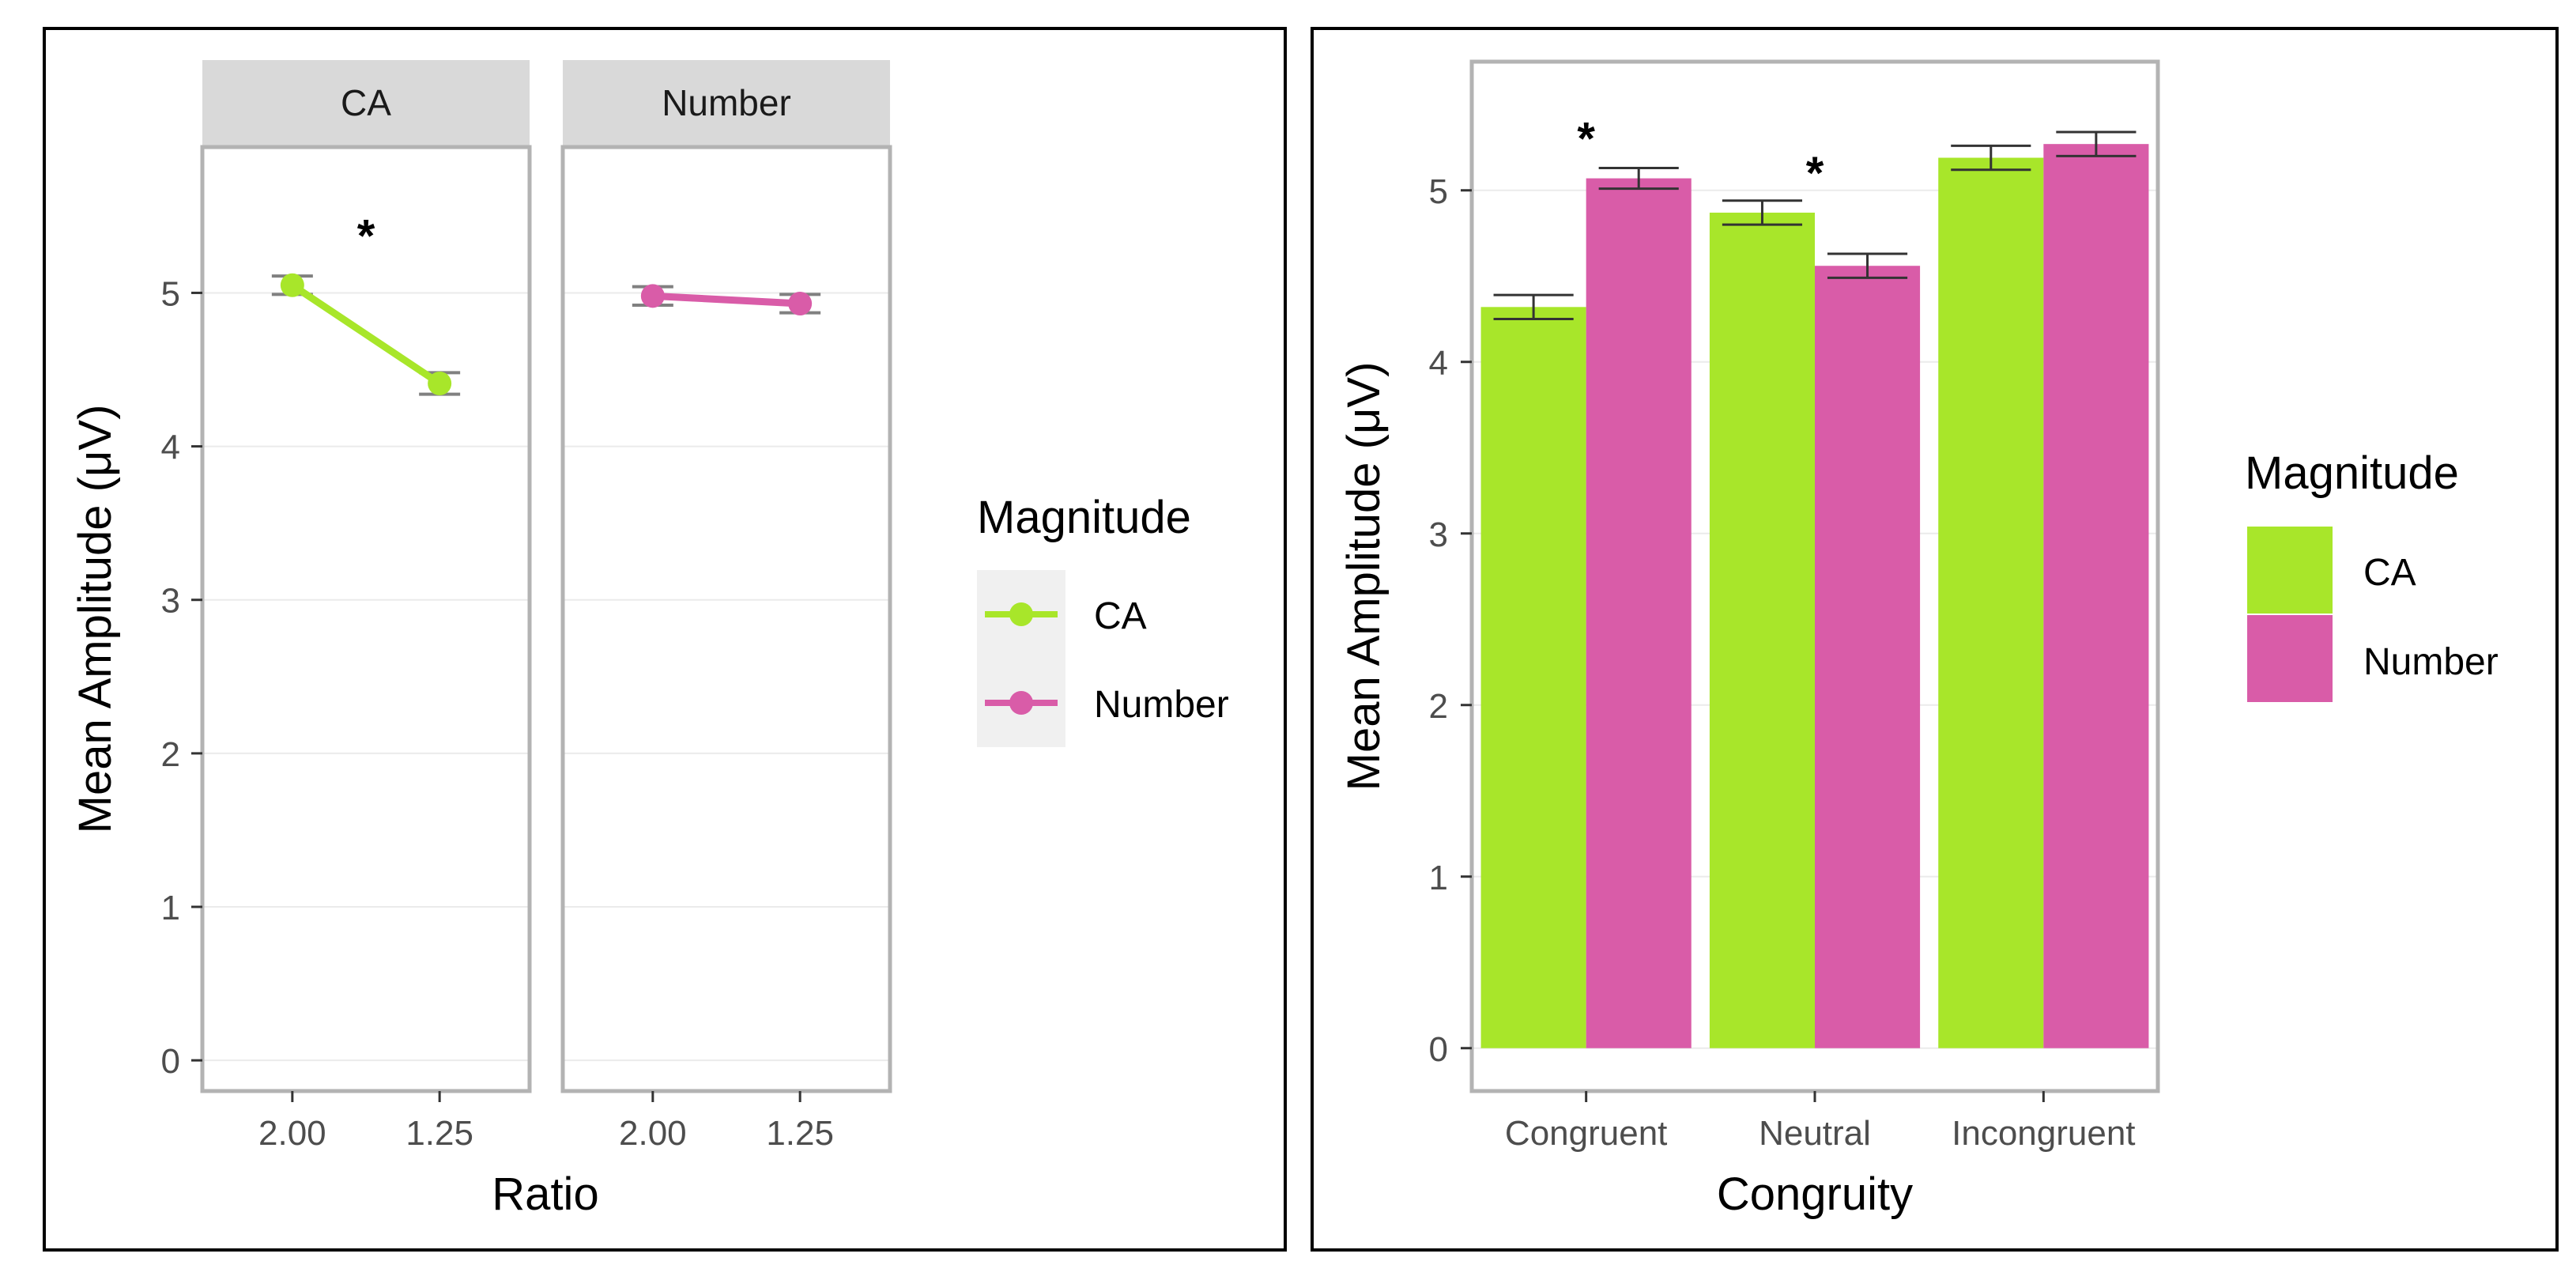 This screenshot has height=1280, width=2576. I want to click on legend-key-point-ca, so click(1021, 614).